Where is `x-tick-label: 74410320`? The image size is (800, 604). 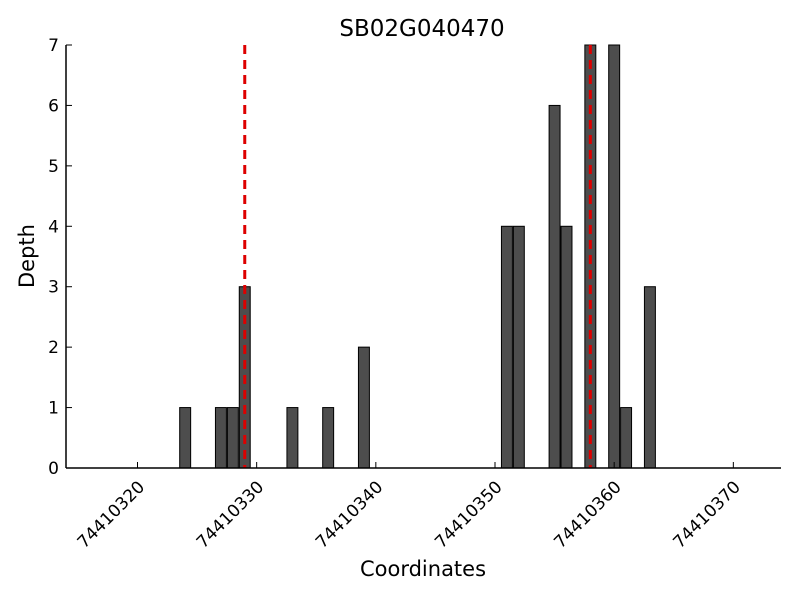 x-tick-label: 74410320 is located at coordinates (111, 514).